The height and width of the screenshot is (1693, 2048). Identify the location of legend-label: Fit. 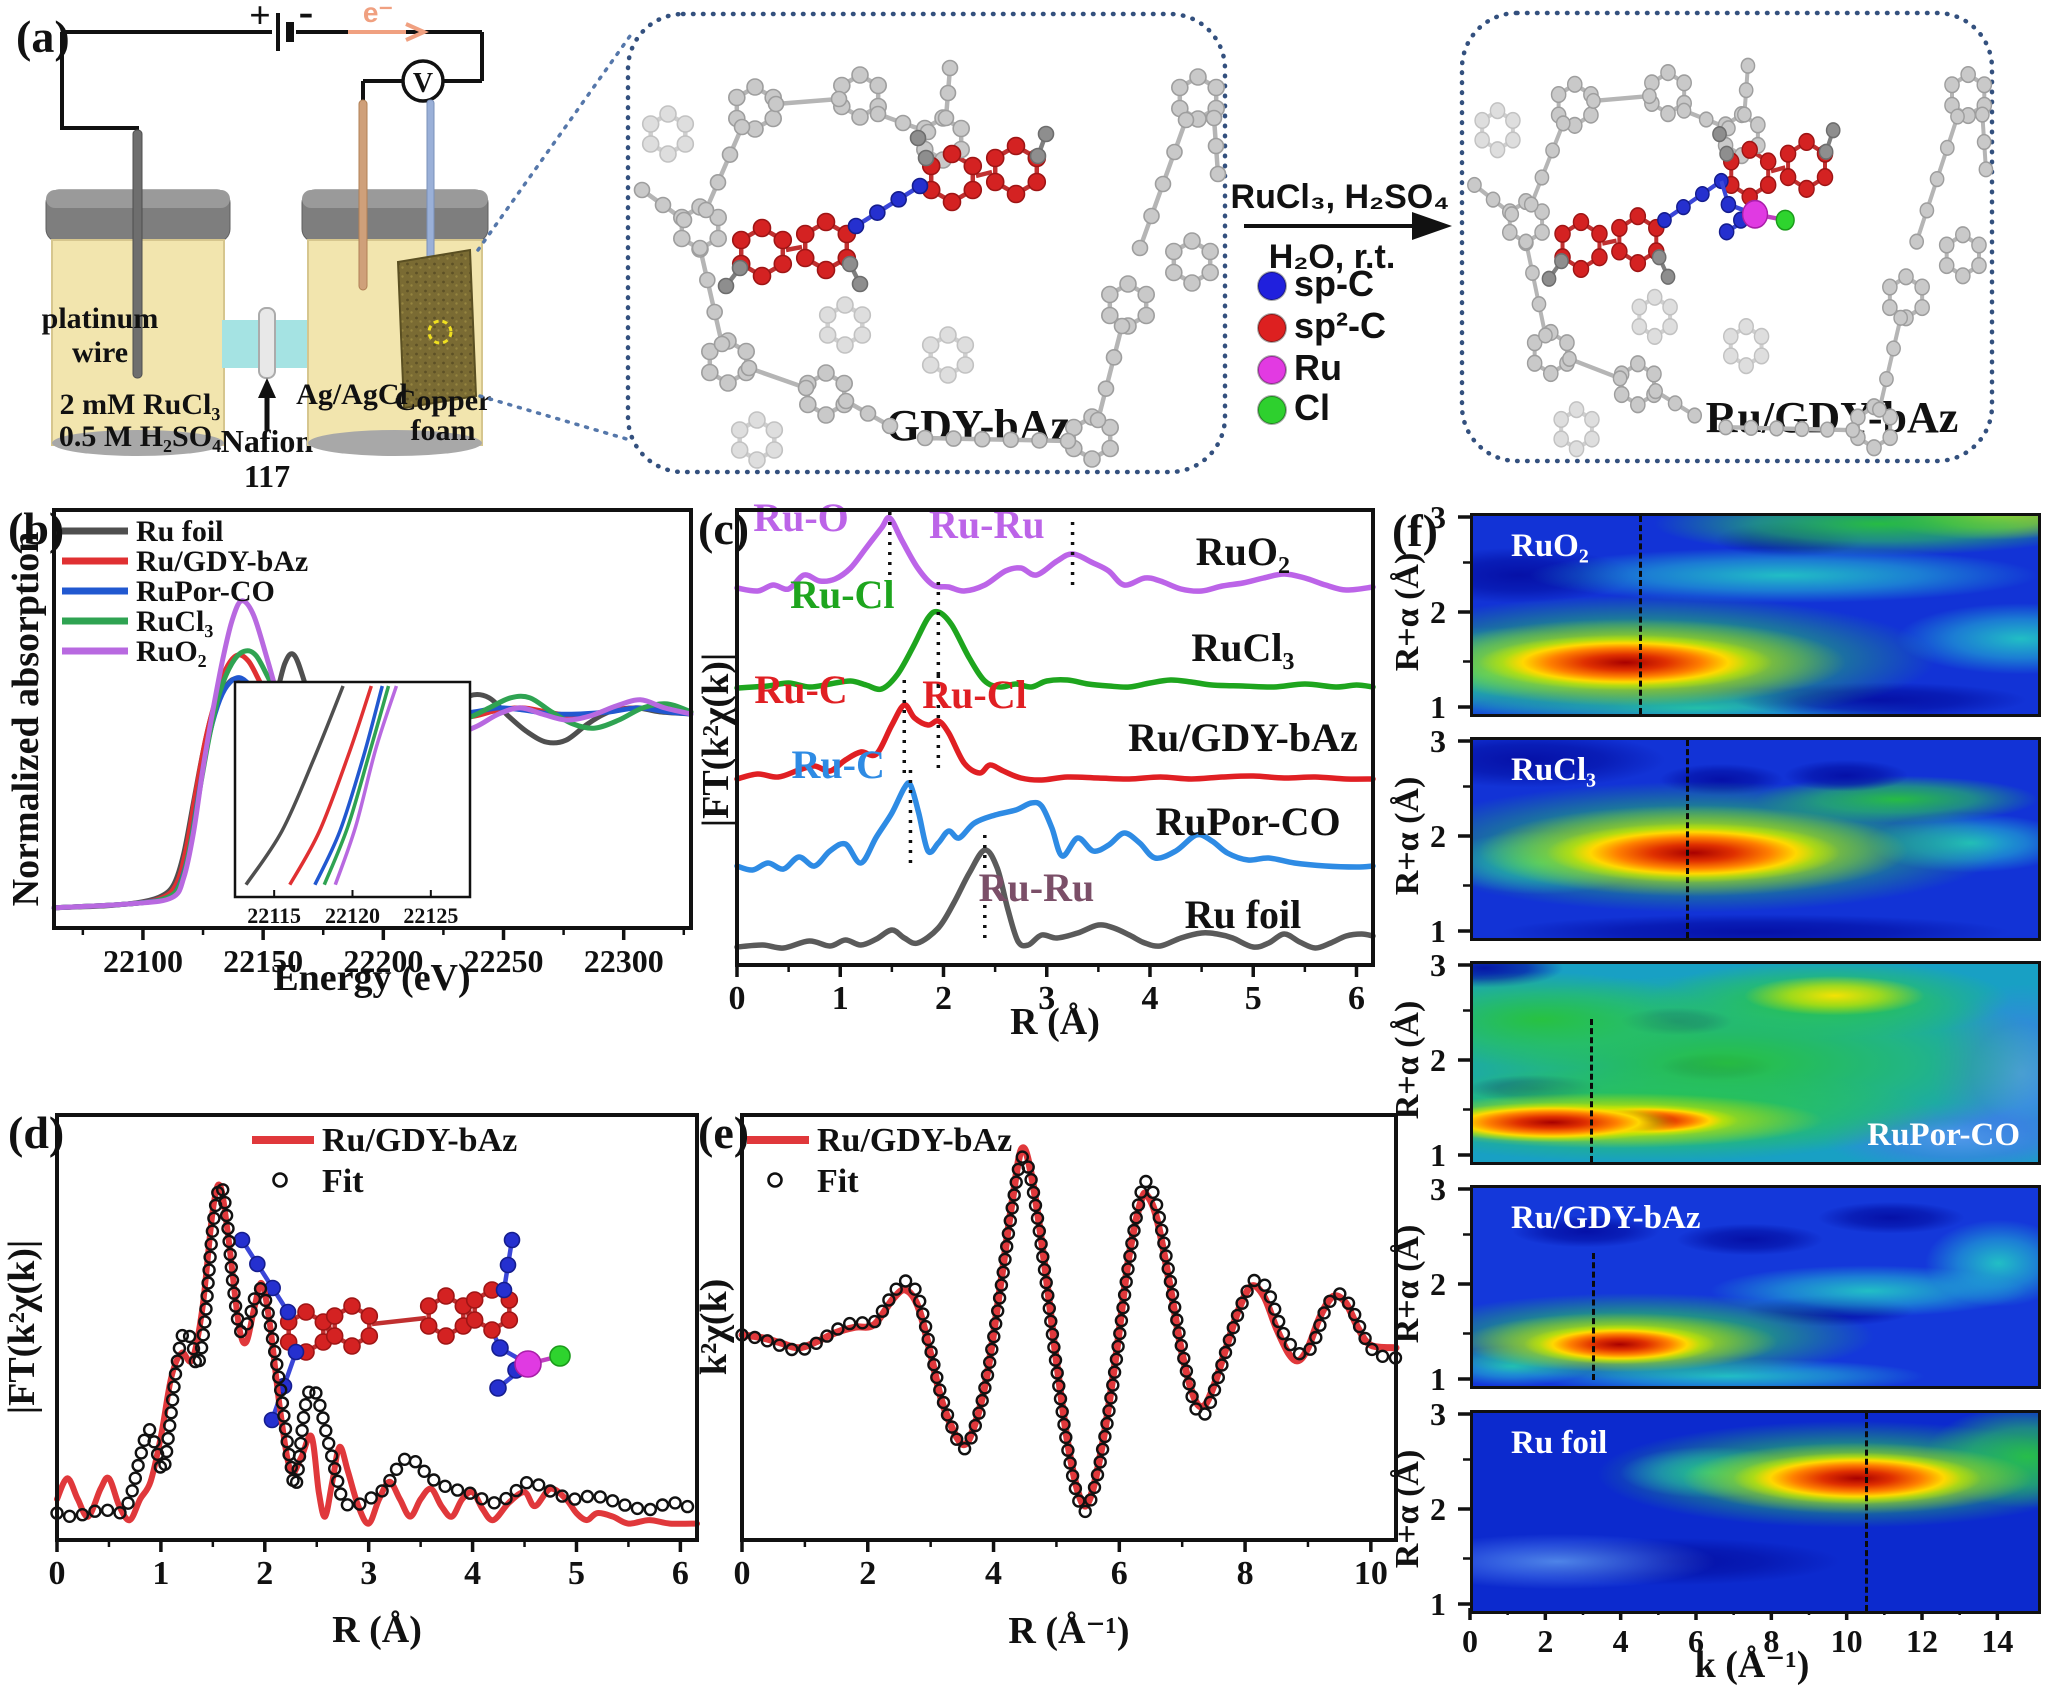
(838, 1181).